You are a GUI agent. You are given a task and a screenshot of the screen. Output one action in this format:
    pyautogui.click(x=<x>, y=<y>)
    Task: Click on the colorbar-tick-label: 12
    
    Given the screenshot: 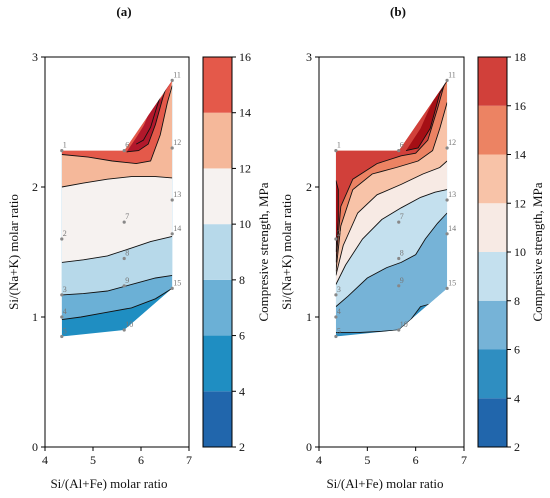 What is the action you would take?
    pyautogui.click(x=520, y=203)
    